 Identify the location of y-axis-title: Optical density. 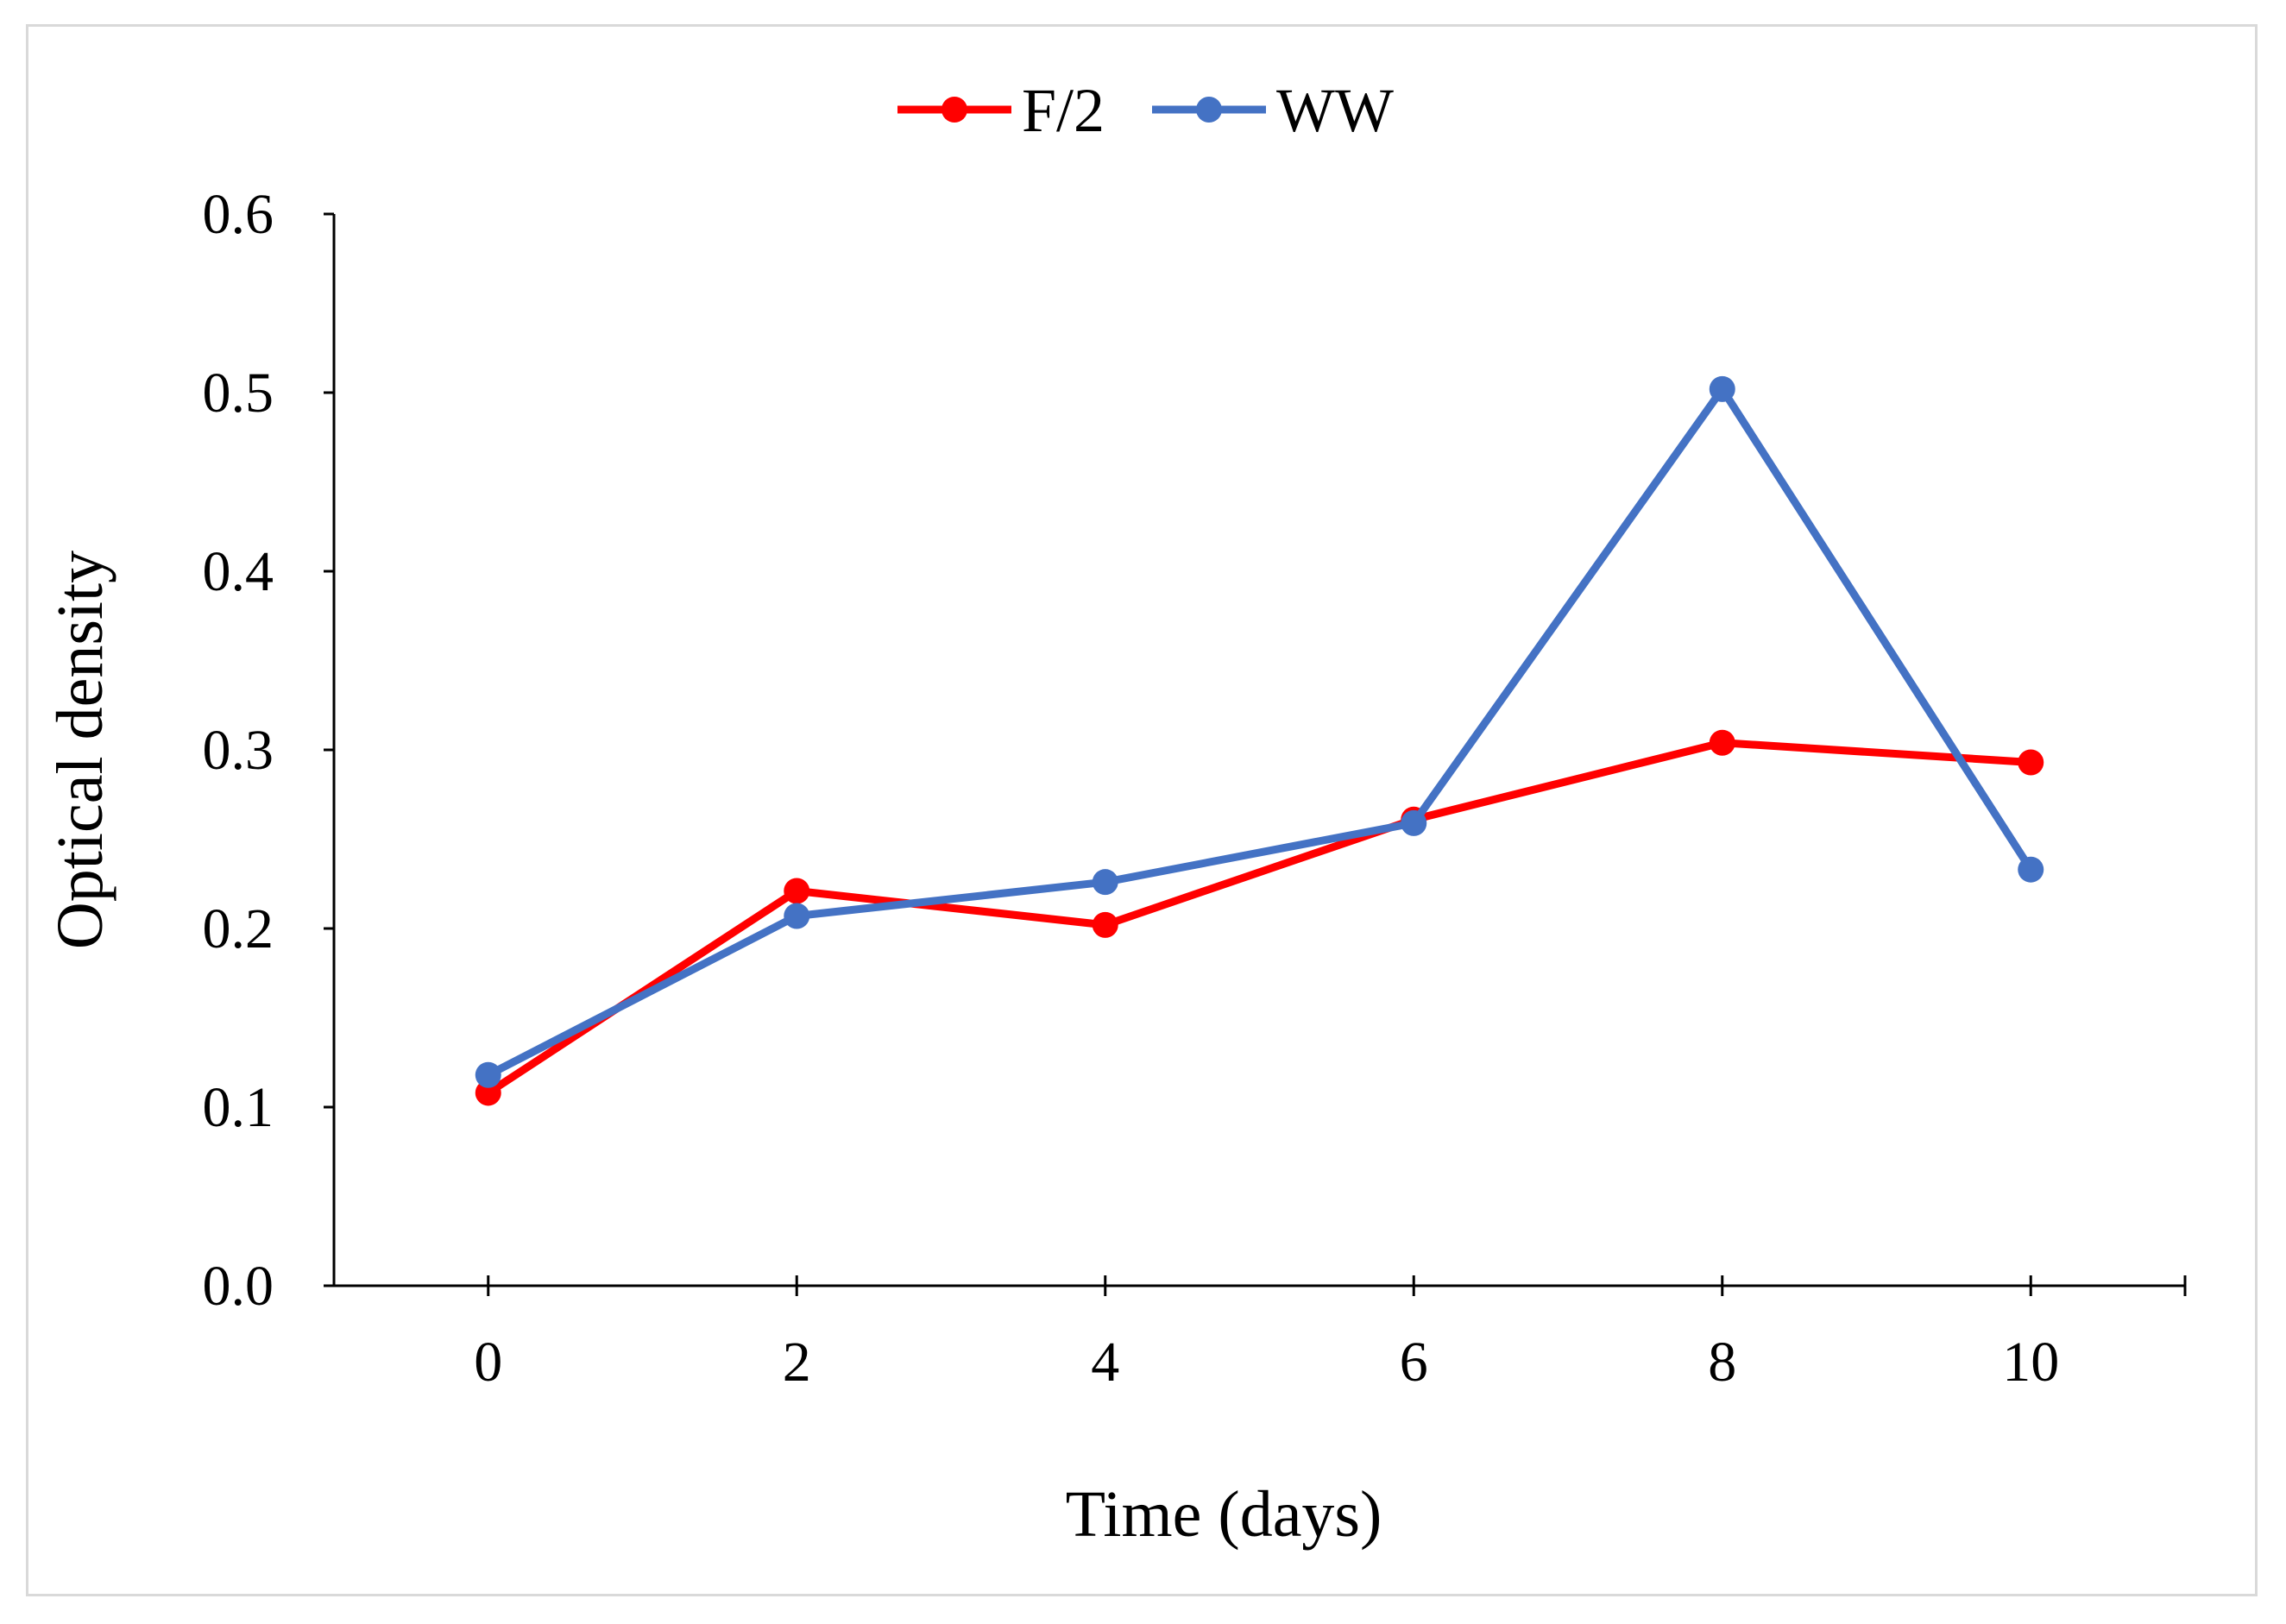
(80, 750).